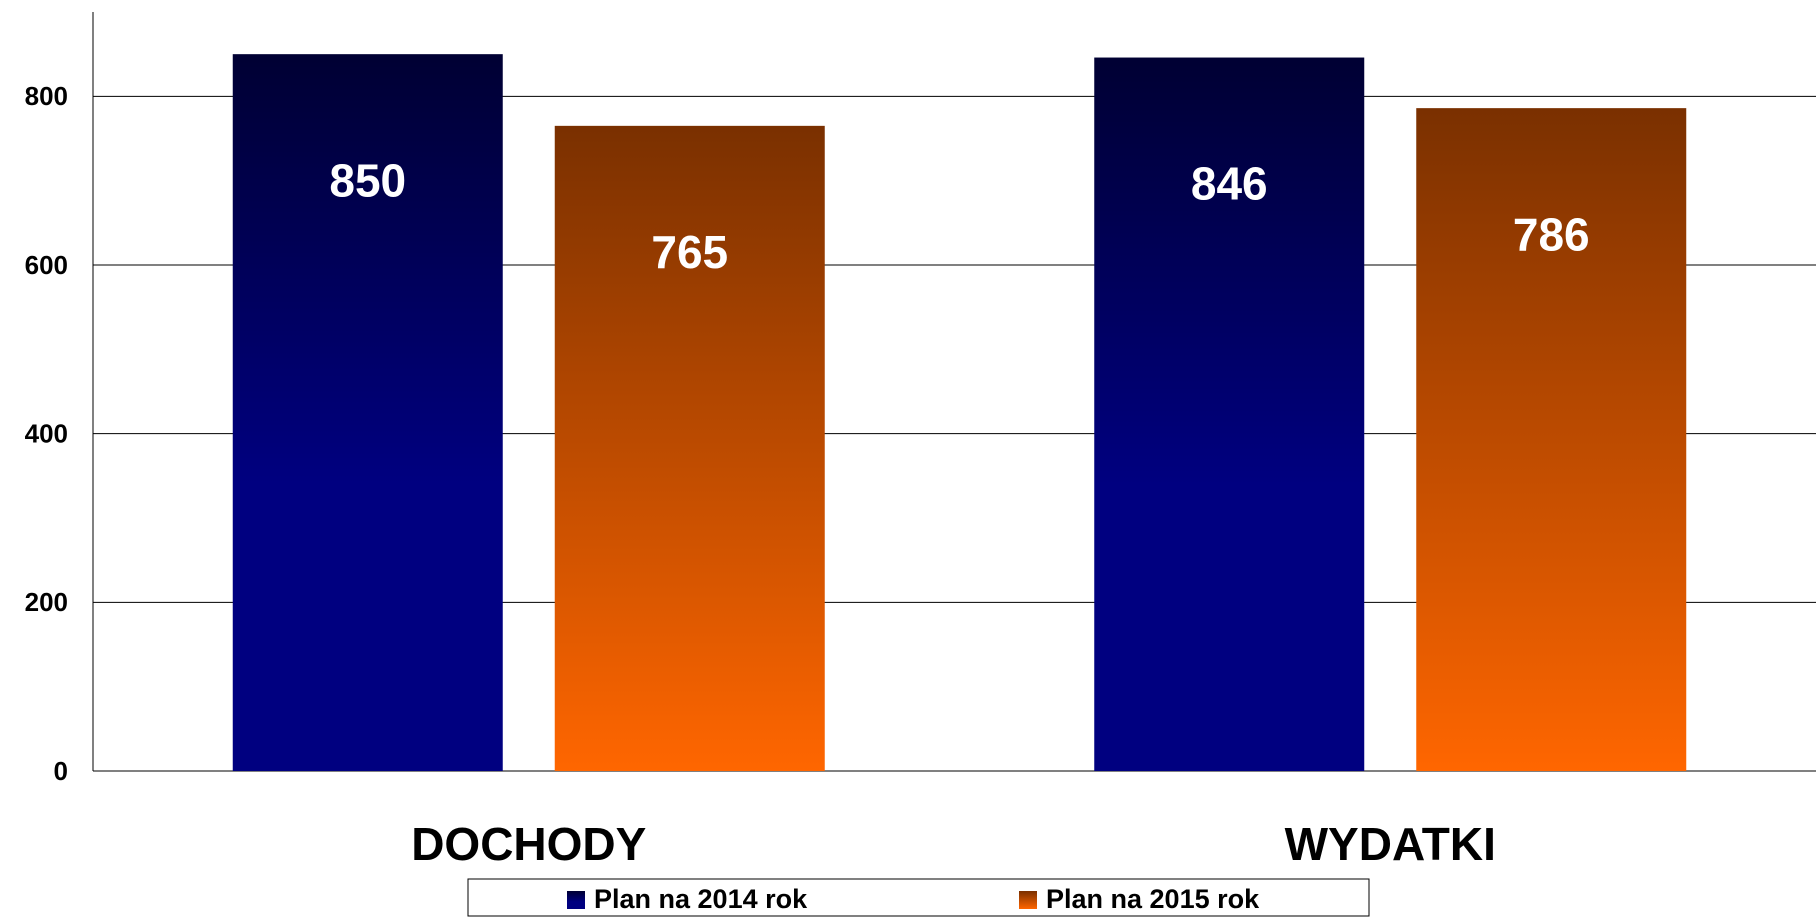 Image resolution: width=1816 pixels, height=917 pixels. Describe the element at coordinates (1551, 234) in the screenshot. I see `data-label: 786` at that location.